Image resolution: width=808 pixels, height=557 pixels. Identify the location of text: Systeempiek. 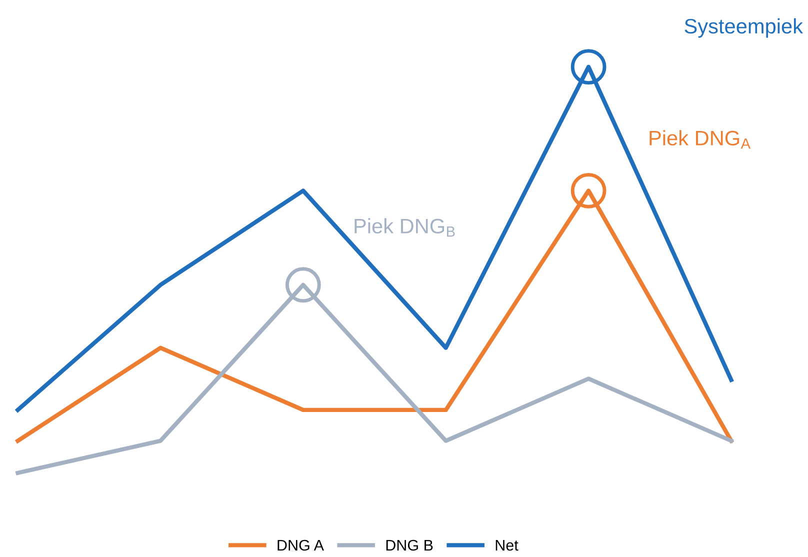
(744, 28).